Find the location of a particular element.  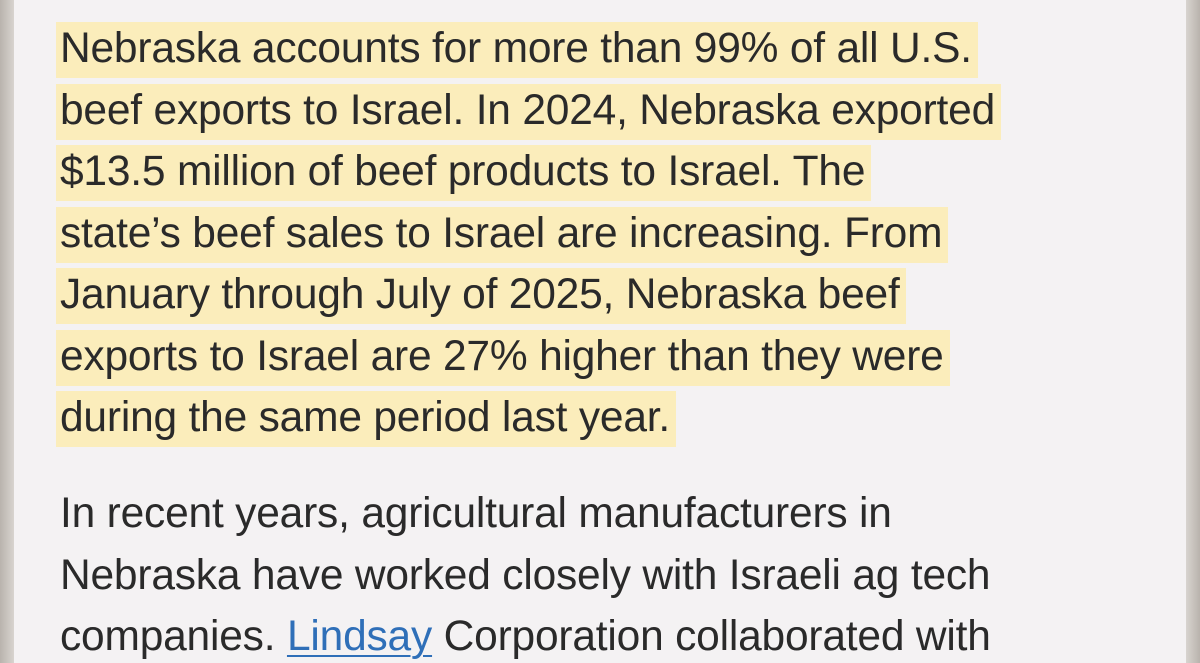

line-text-before-link: companies. is located at coordinates (173, 636).